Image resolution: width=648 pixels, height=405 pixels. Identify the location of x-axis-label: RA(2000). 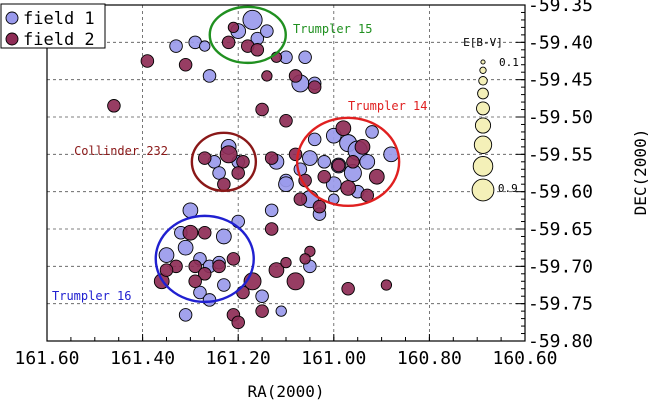
(285, 391).